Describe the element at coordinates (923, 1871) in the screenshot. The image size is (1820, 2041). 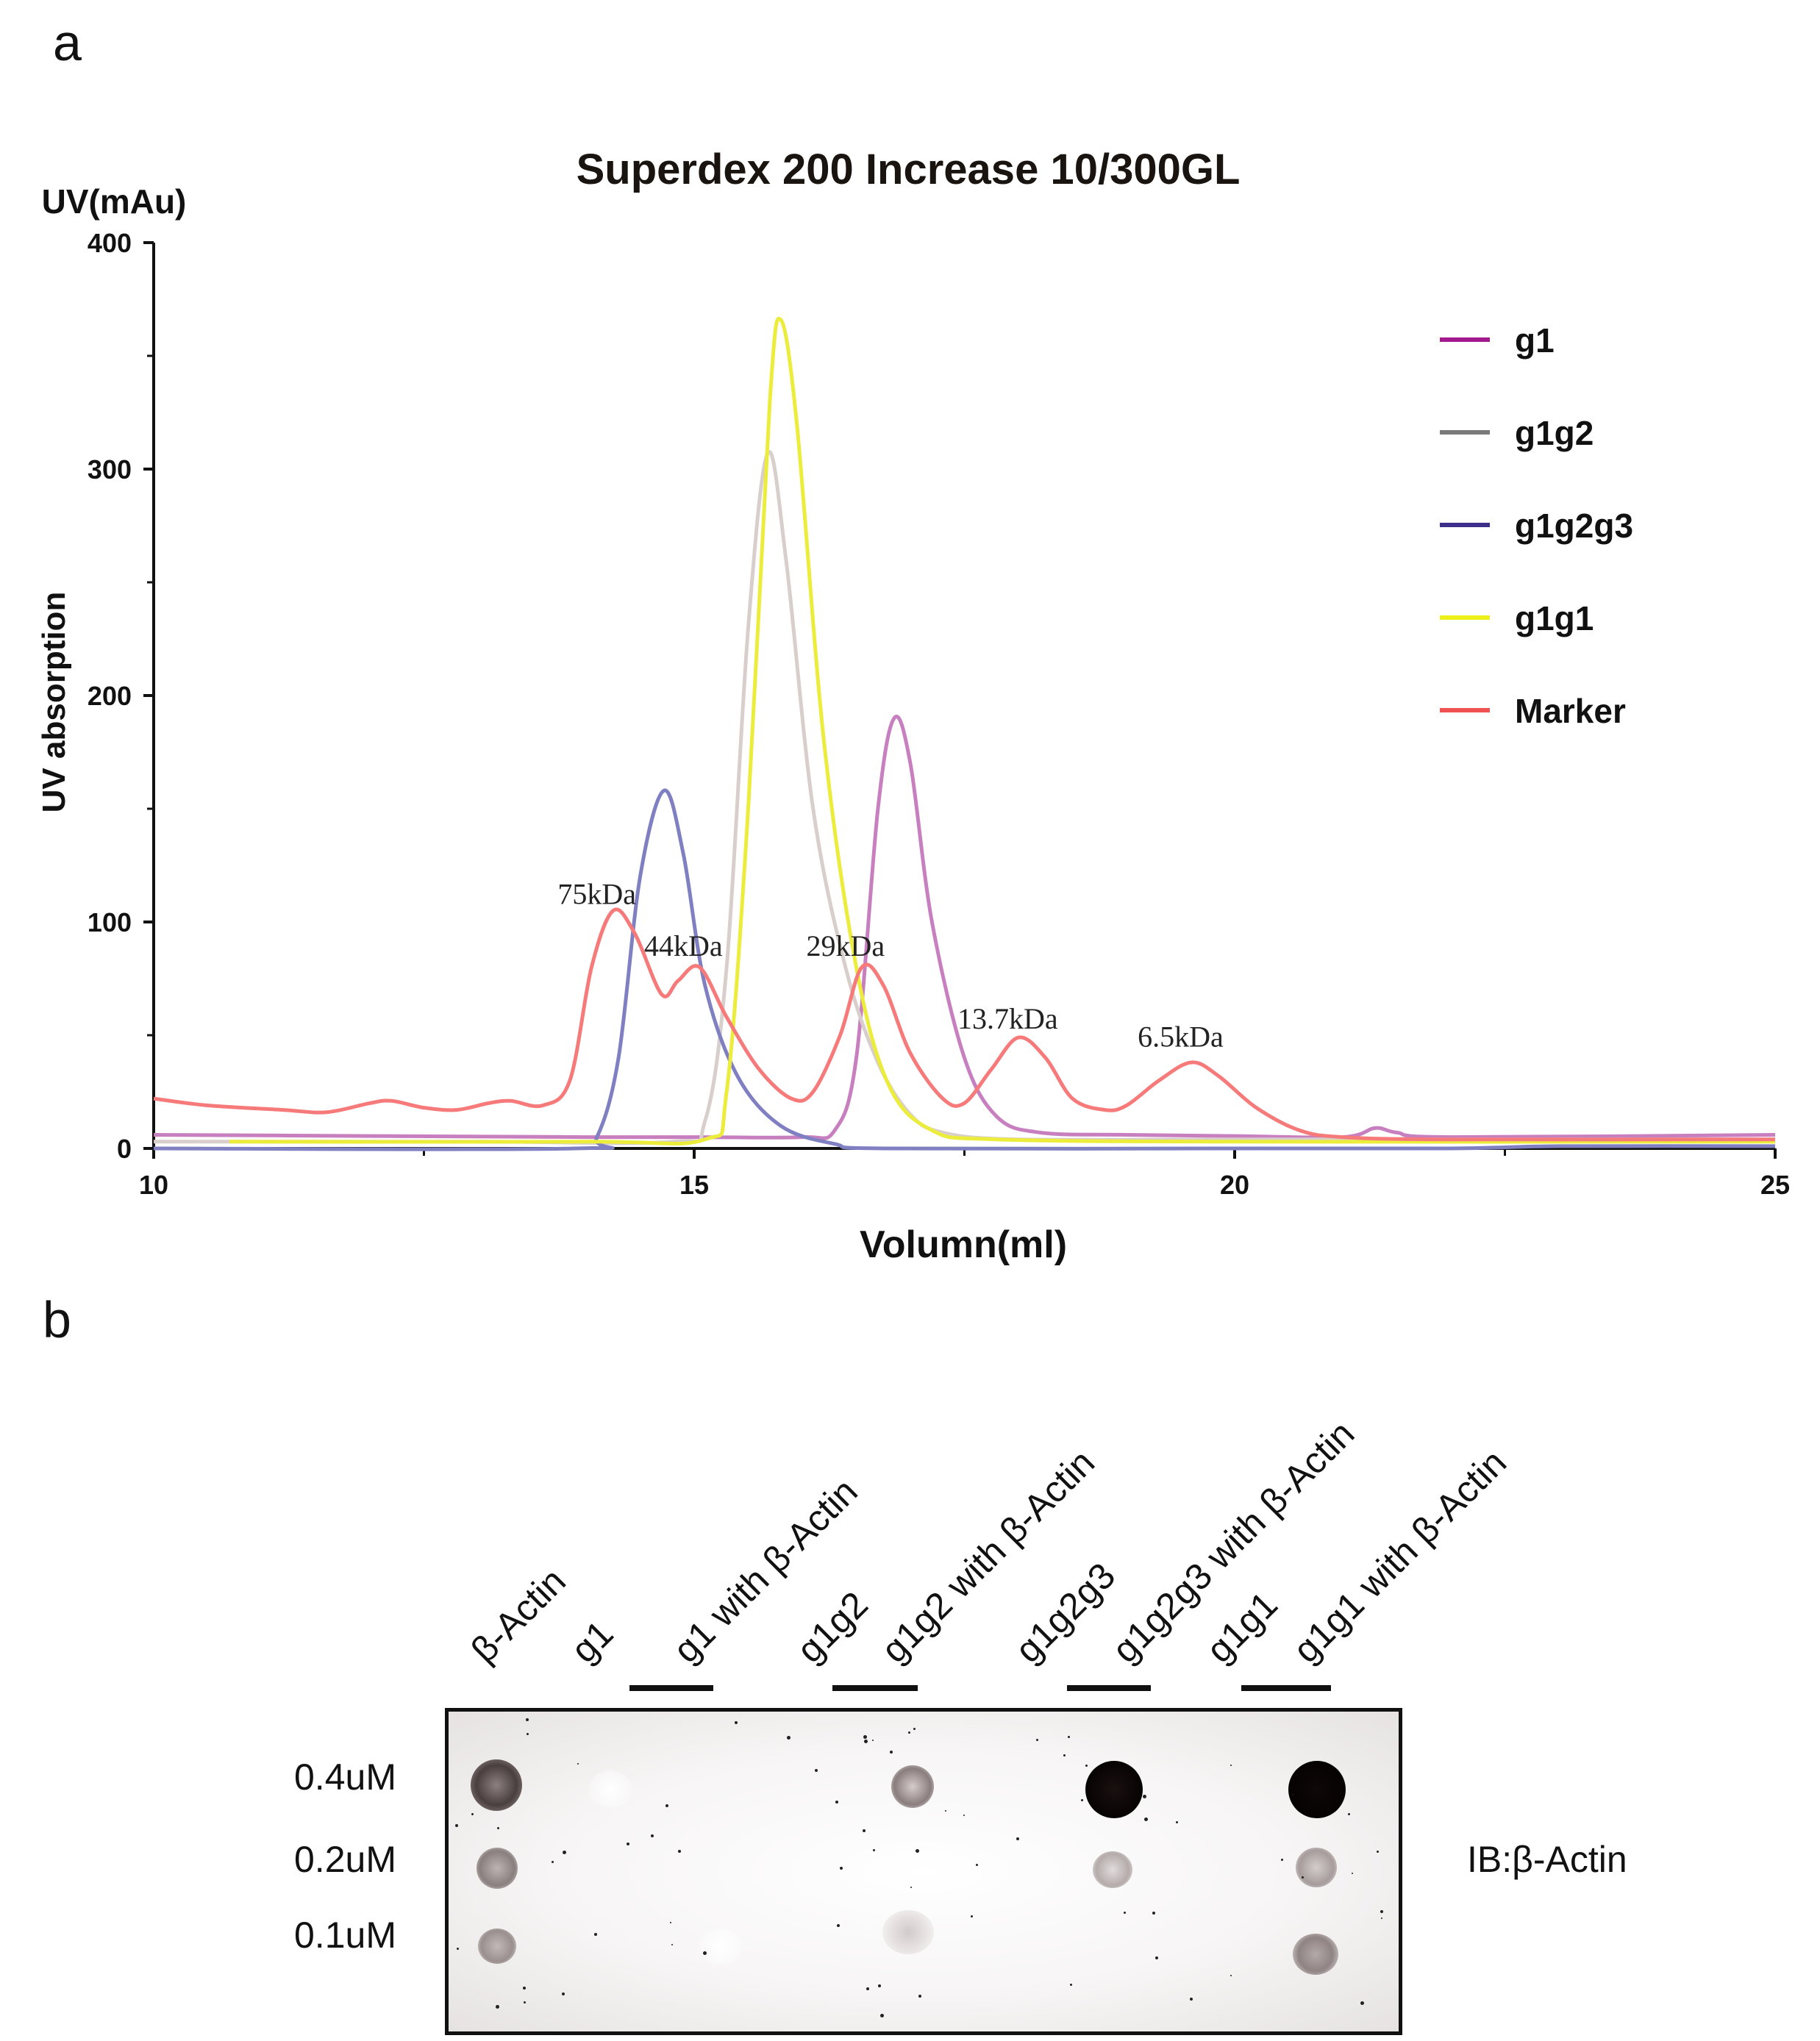
I see `dot-blot` at that location.